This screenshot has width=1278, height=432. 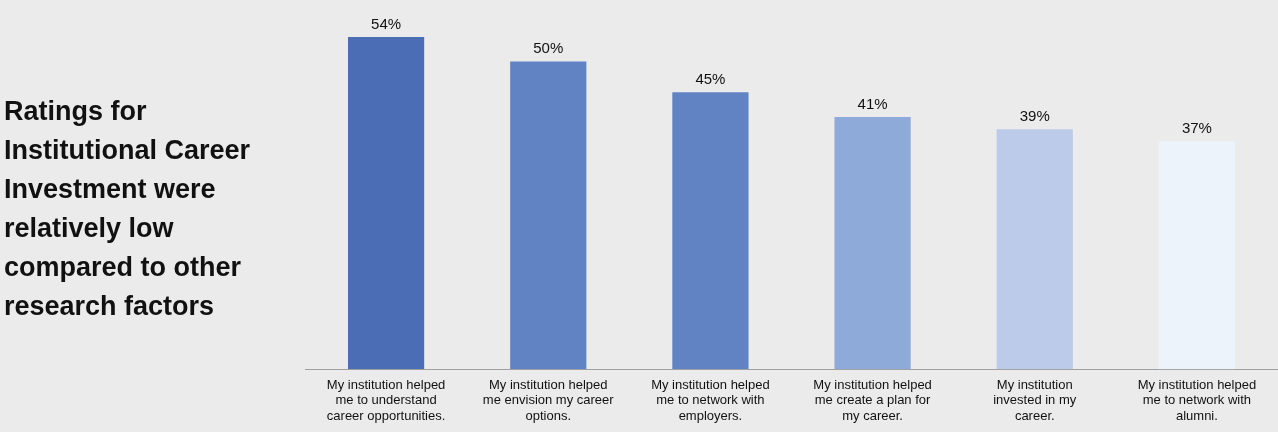 What do you see at coordinates (128, 209) in the screenshot?
I see `text: Ratings for Institutional Career Investment were relatively low compared to other research factors` at bounding box center [128, 209].